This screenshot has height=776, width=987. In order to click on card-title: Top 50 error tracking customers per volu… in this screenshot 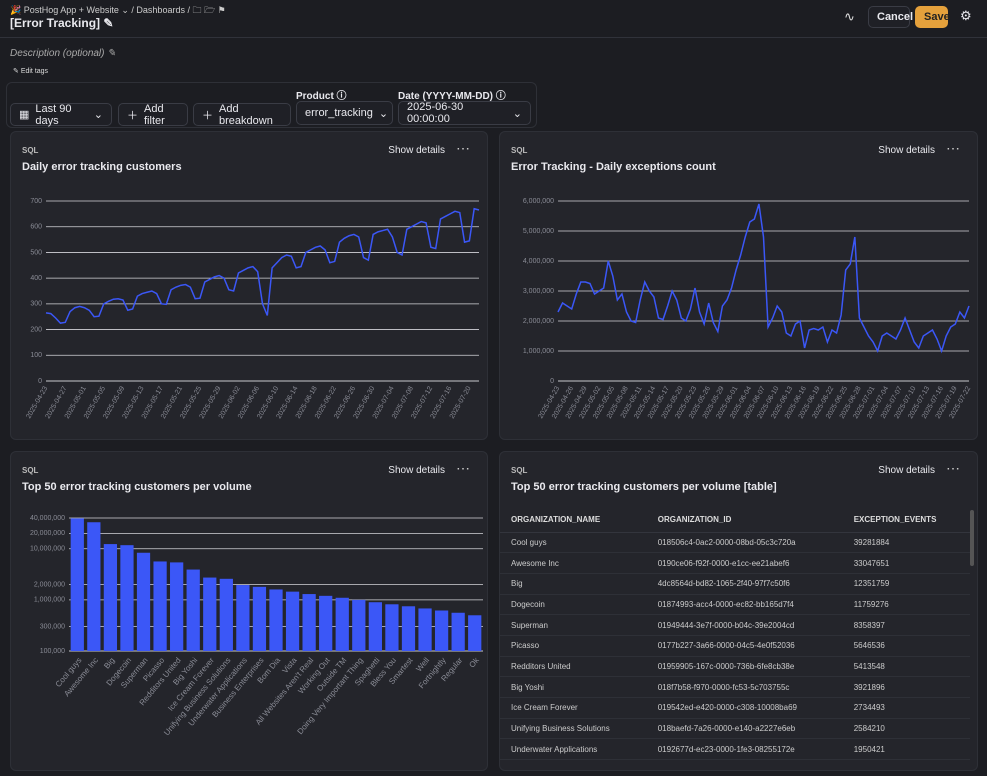, I will do `click(644, 487)`.